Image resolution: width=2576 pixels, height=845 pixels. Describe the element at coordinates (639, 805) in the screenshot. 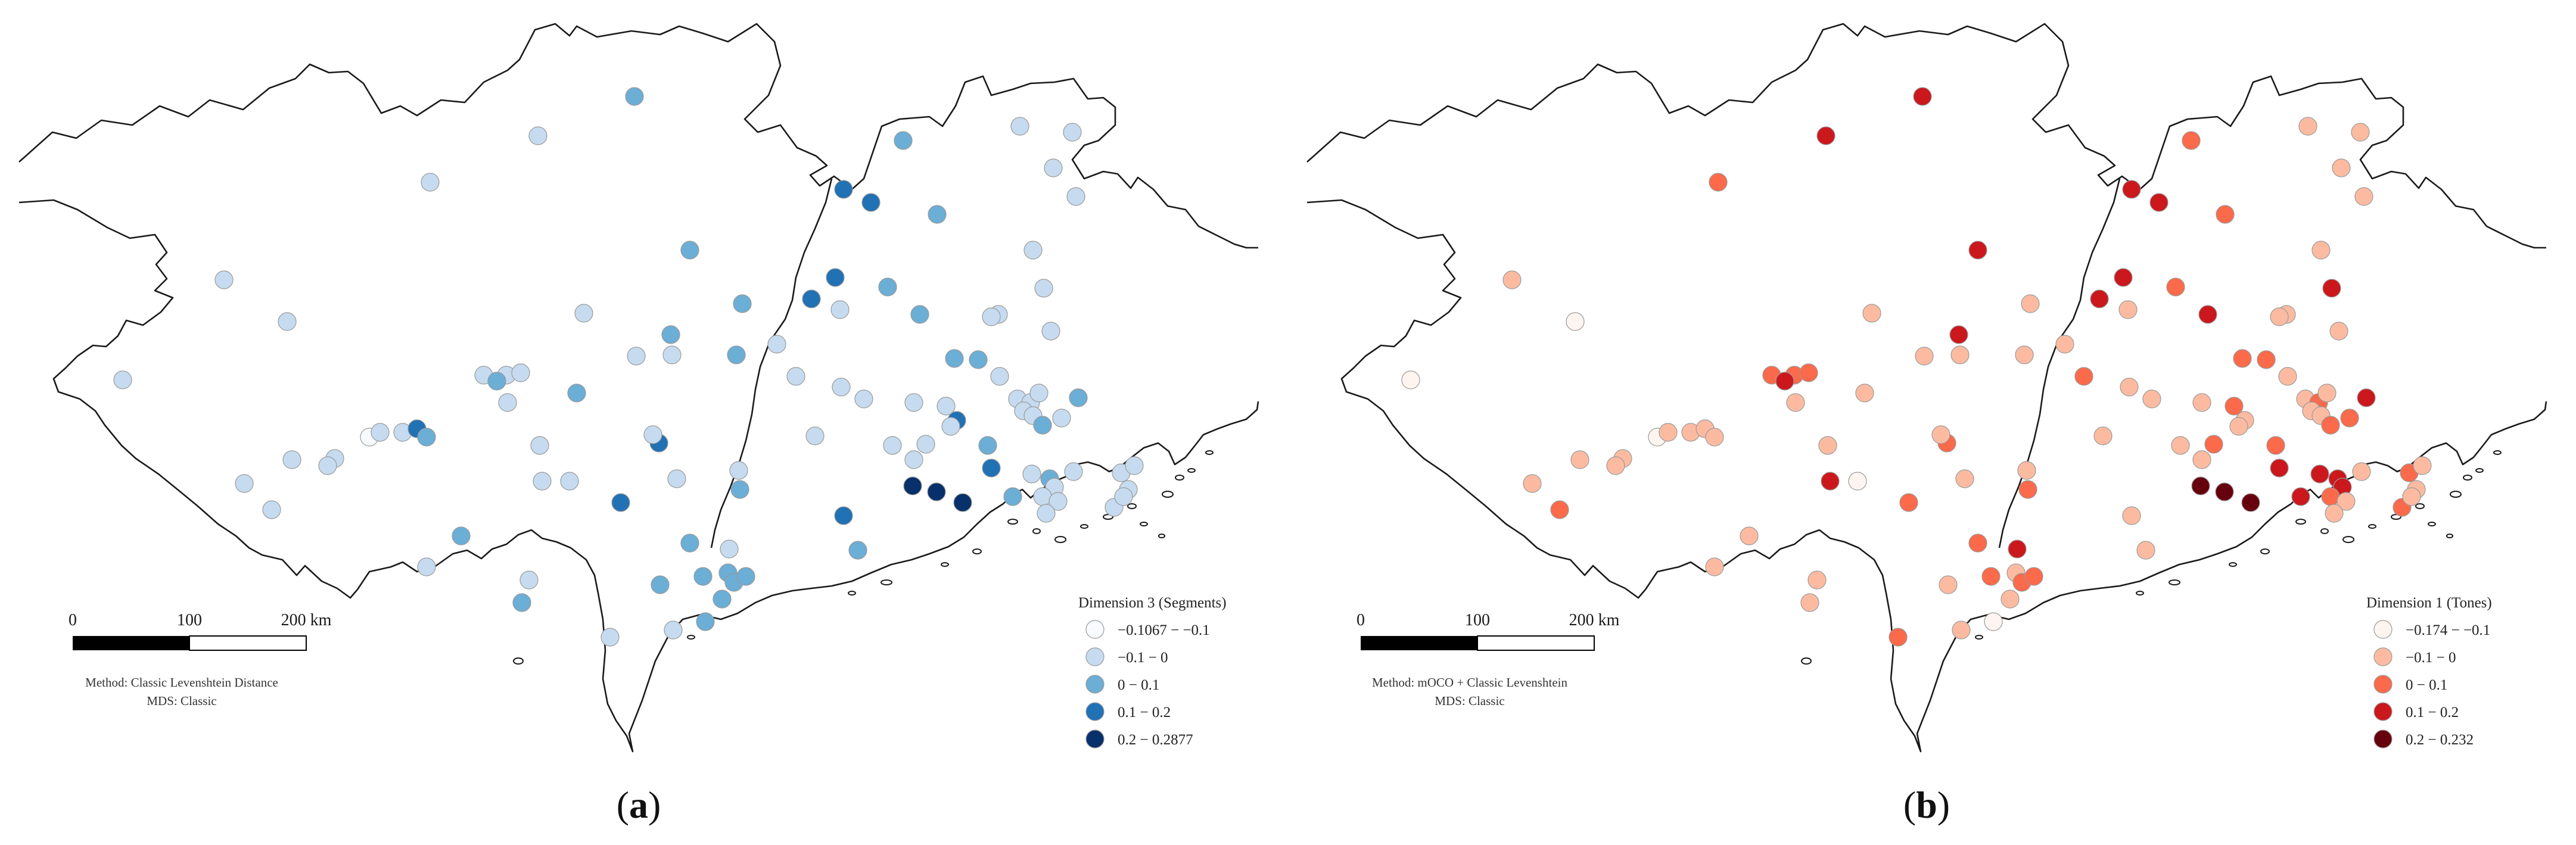

I see `panel-label: (a)` at that location.